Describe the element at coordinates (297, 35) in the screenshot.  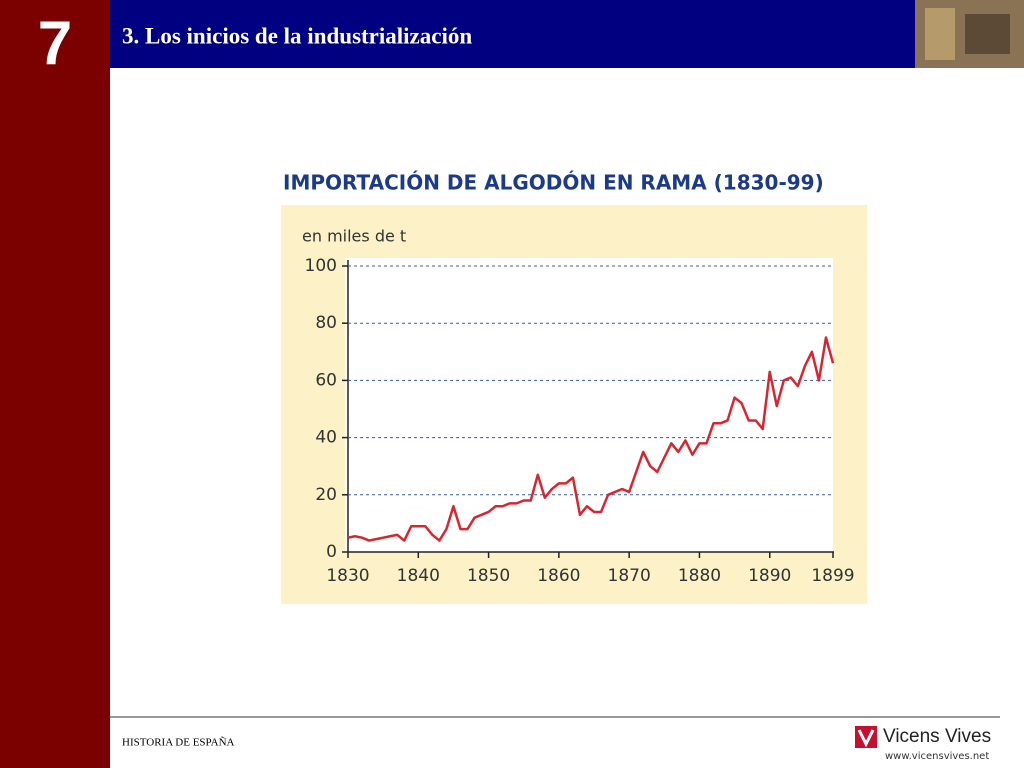
I see `slide-title: 3. Los inicios de la industrialización` at that location.